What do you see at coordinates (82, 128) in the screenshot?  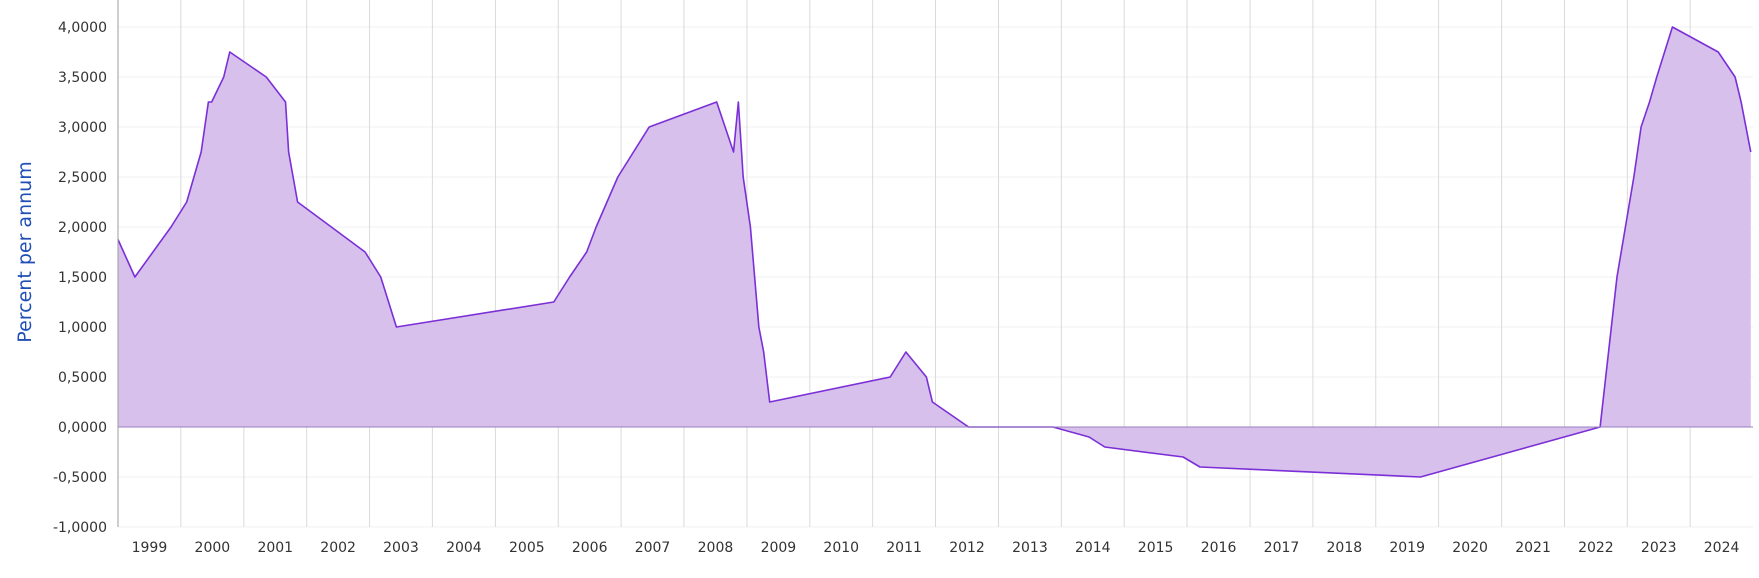 I see `y-tick-label: 3,0000` at bounding box center [82, 128].